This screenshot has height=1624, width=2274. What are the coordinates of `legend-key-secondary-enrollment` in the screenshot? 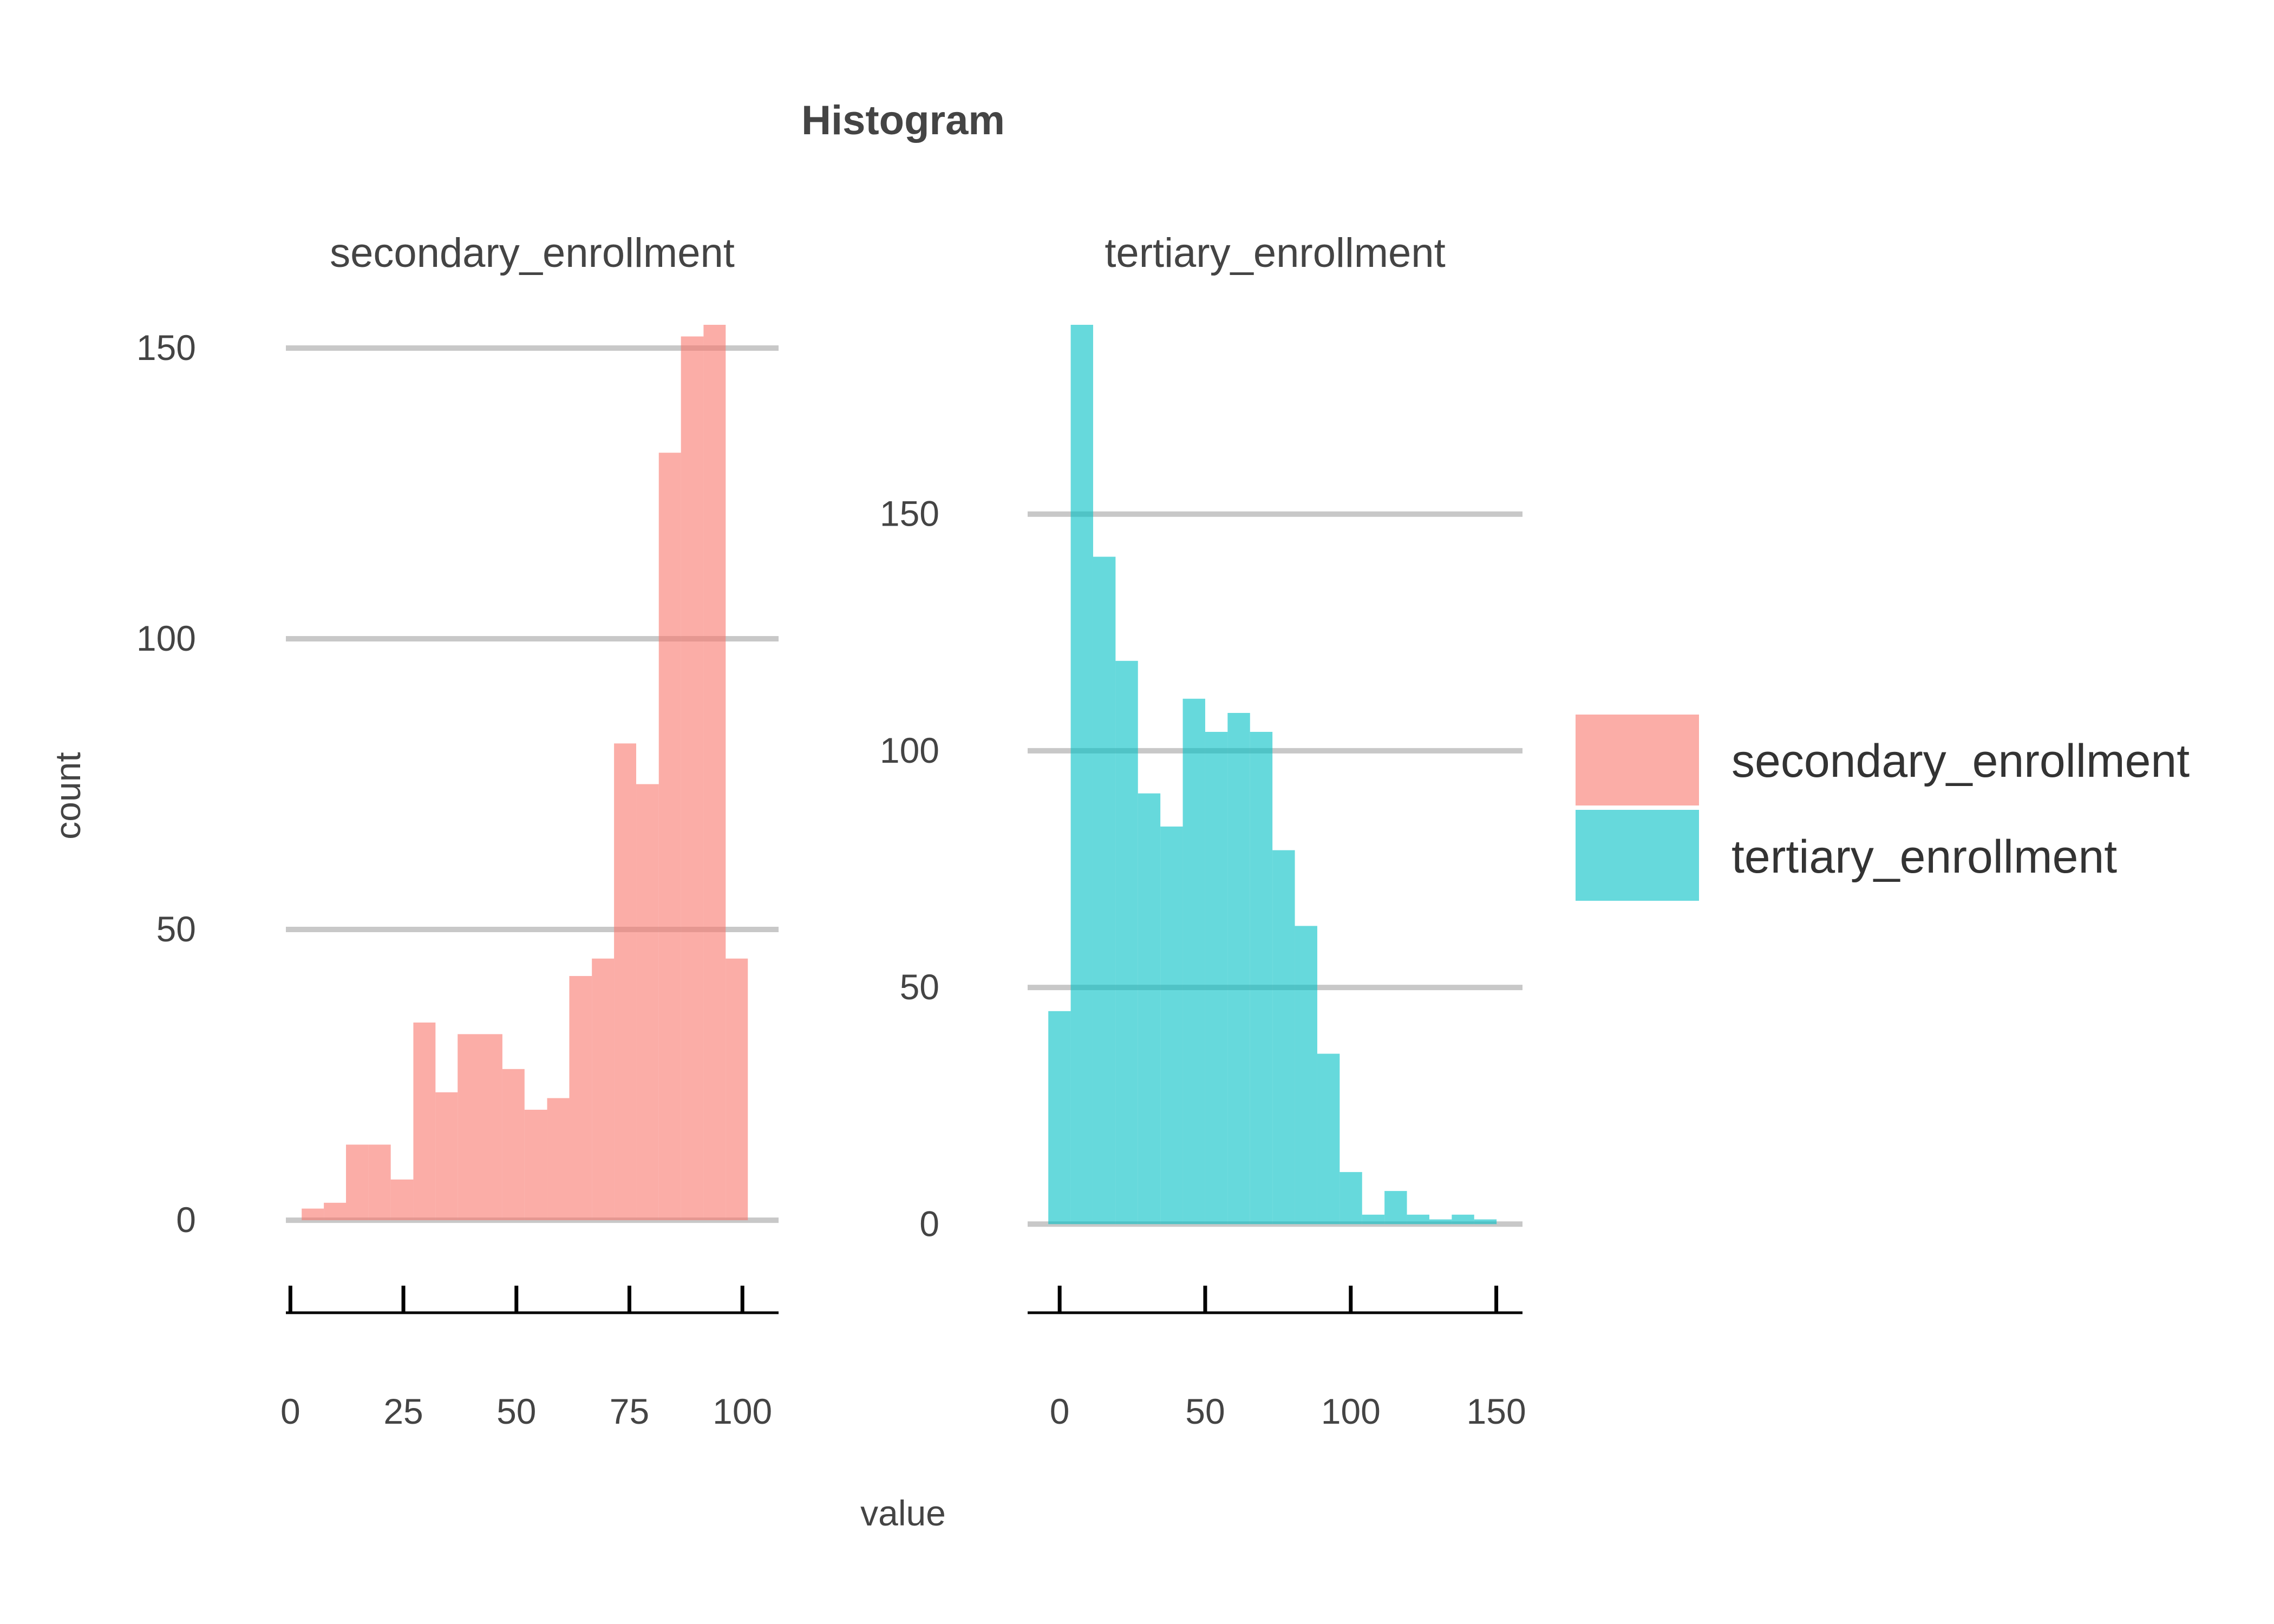 It's located at (1638, 760).